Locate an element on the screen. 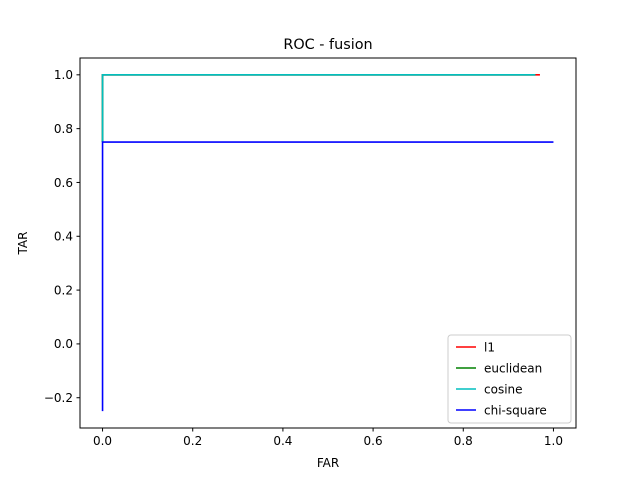 The width and height of the screenshot is (640, 480). legend-label-euclidean: euclidean is located at coordinates (513, 368).